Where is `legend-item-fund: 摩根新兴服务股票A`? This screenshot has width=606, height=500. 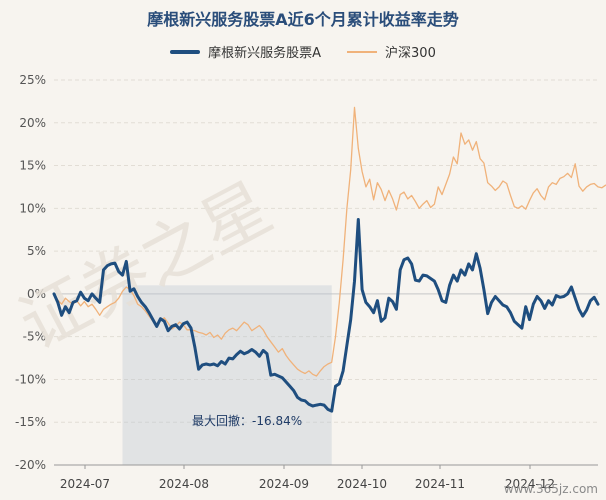 legend-item-fund: 摩根新兴服务股票A is located at coordinates (245, 51).